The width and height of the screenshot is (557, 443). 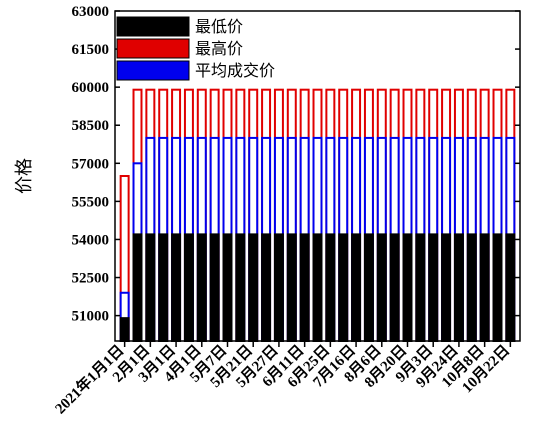 I want to click on y-tick-label-5: 58500, so click(x=91, y=126).